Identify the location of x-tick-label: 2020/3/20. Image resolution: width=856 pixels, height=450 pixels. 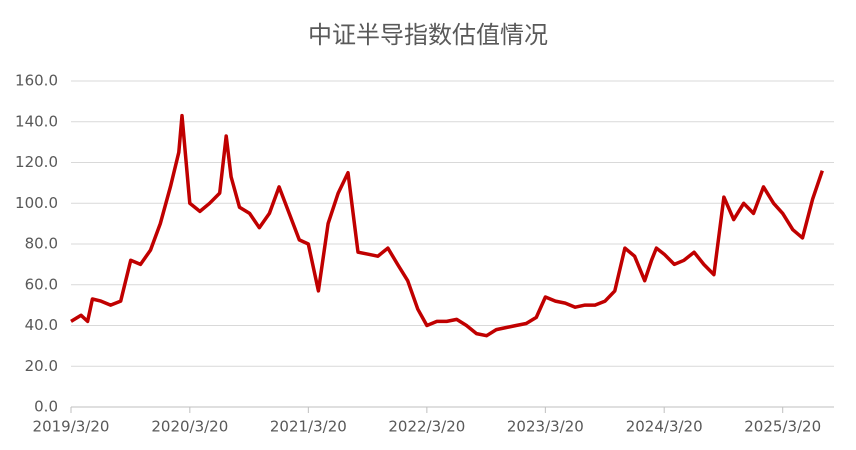
(189, 427).